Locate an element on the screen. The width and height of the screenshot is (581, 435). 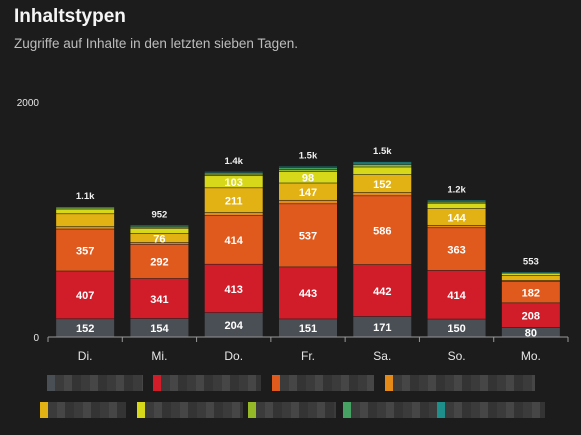
bar-total-label: 952 is located at coordinates (159, 214).